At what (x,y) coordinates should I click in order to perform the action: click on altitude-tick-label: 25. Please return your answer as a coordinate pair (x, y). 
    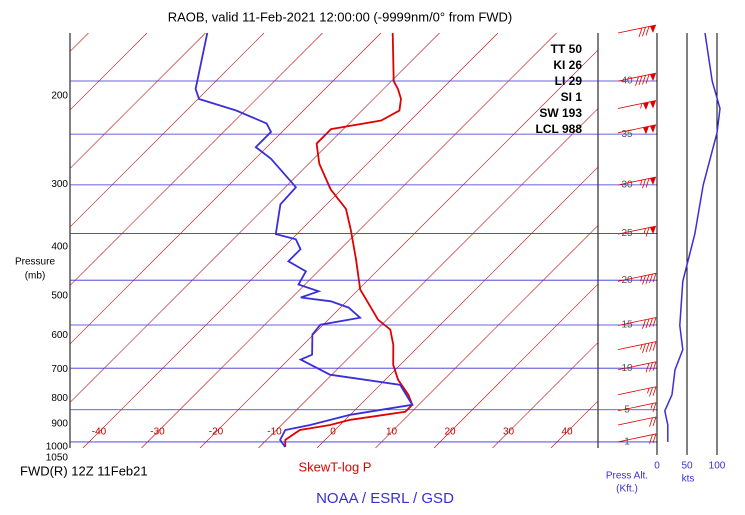
    Looking at the image, I should click on (627, 233).